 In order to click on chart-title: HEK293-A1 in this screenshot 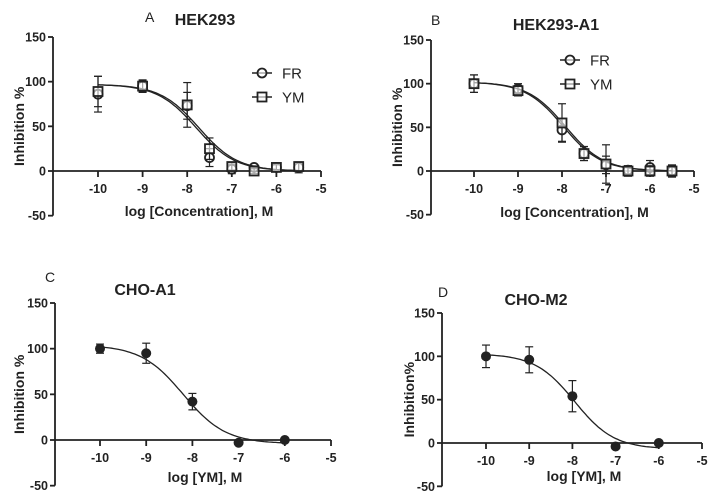, I will do `click(556, 25)`.